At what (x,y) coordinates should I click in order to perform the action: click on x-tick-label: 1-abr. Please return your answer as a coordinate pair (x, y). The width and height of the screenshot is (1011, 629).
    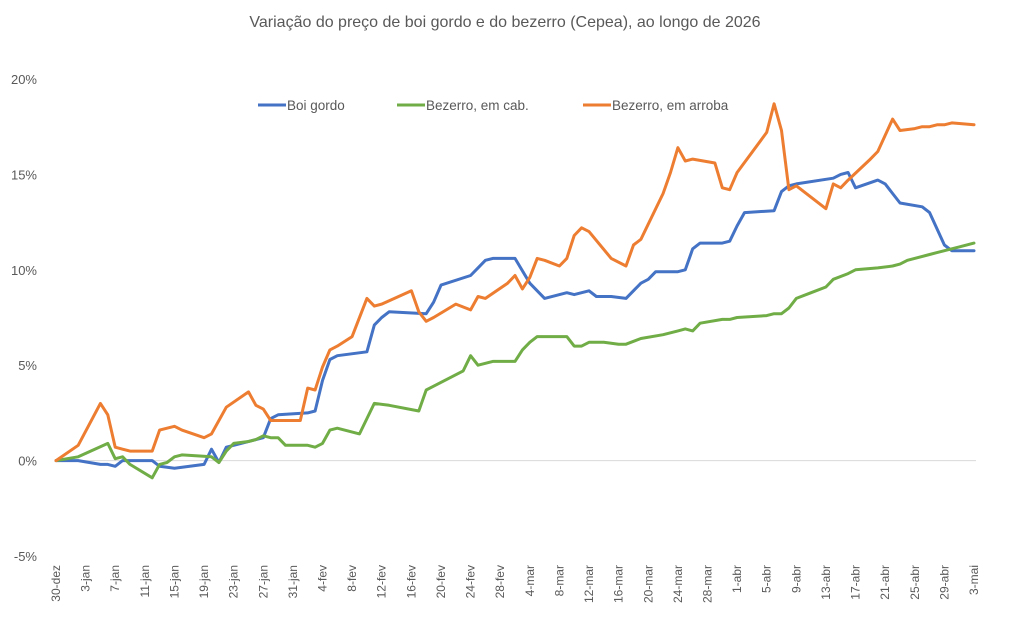
    Looking at the image, I should click on (737, 579).